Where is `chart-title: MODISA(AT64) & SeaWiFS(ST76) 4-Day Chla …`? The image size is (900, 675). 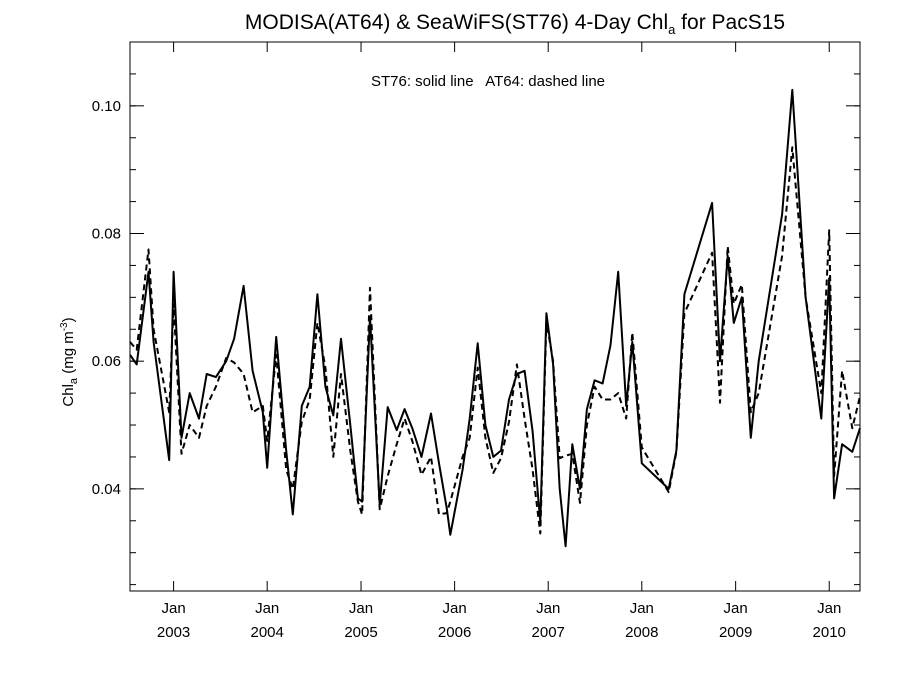
chart-title: MODISA(AT64) & SeaWiFS(ST76) 4-Day Chla … is located at coordinates (515, 24).